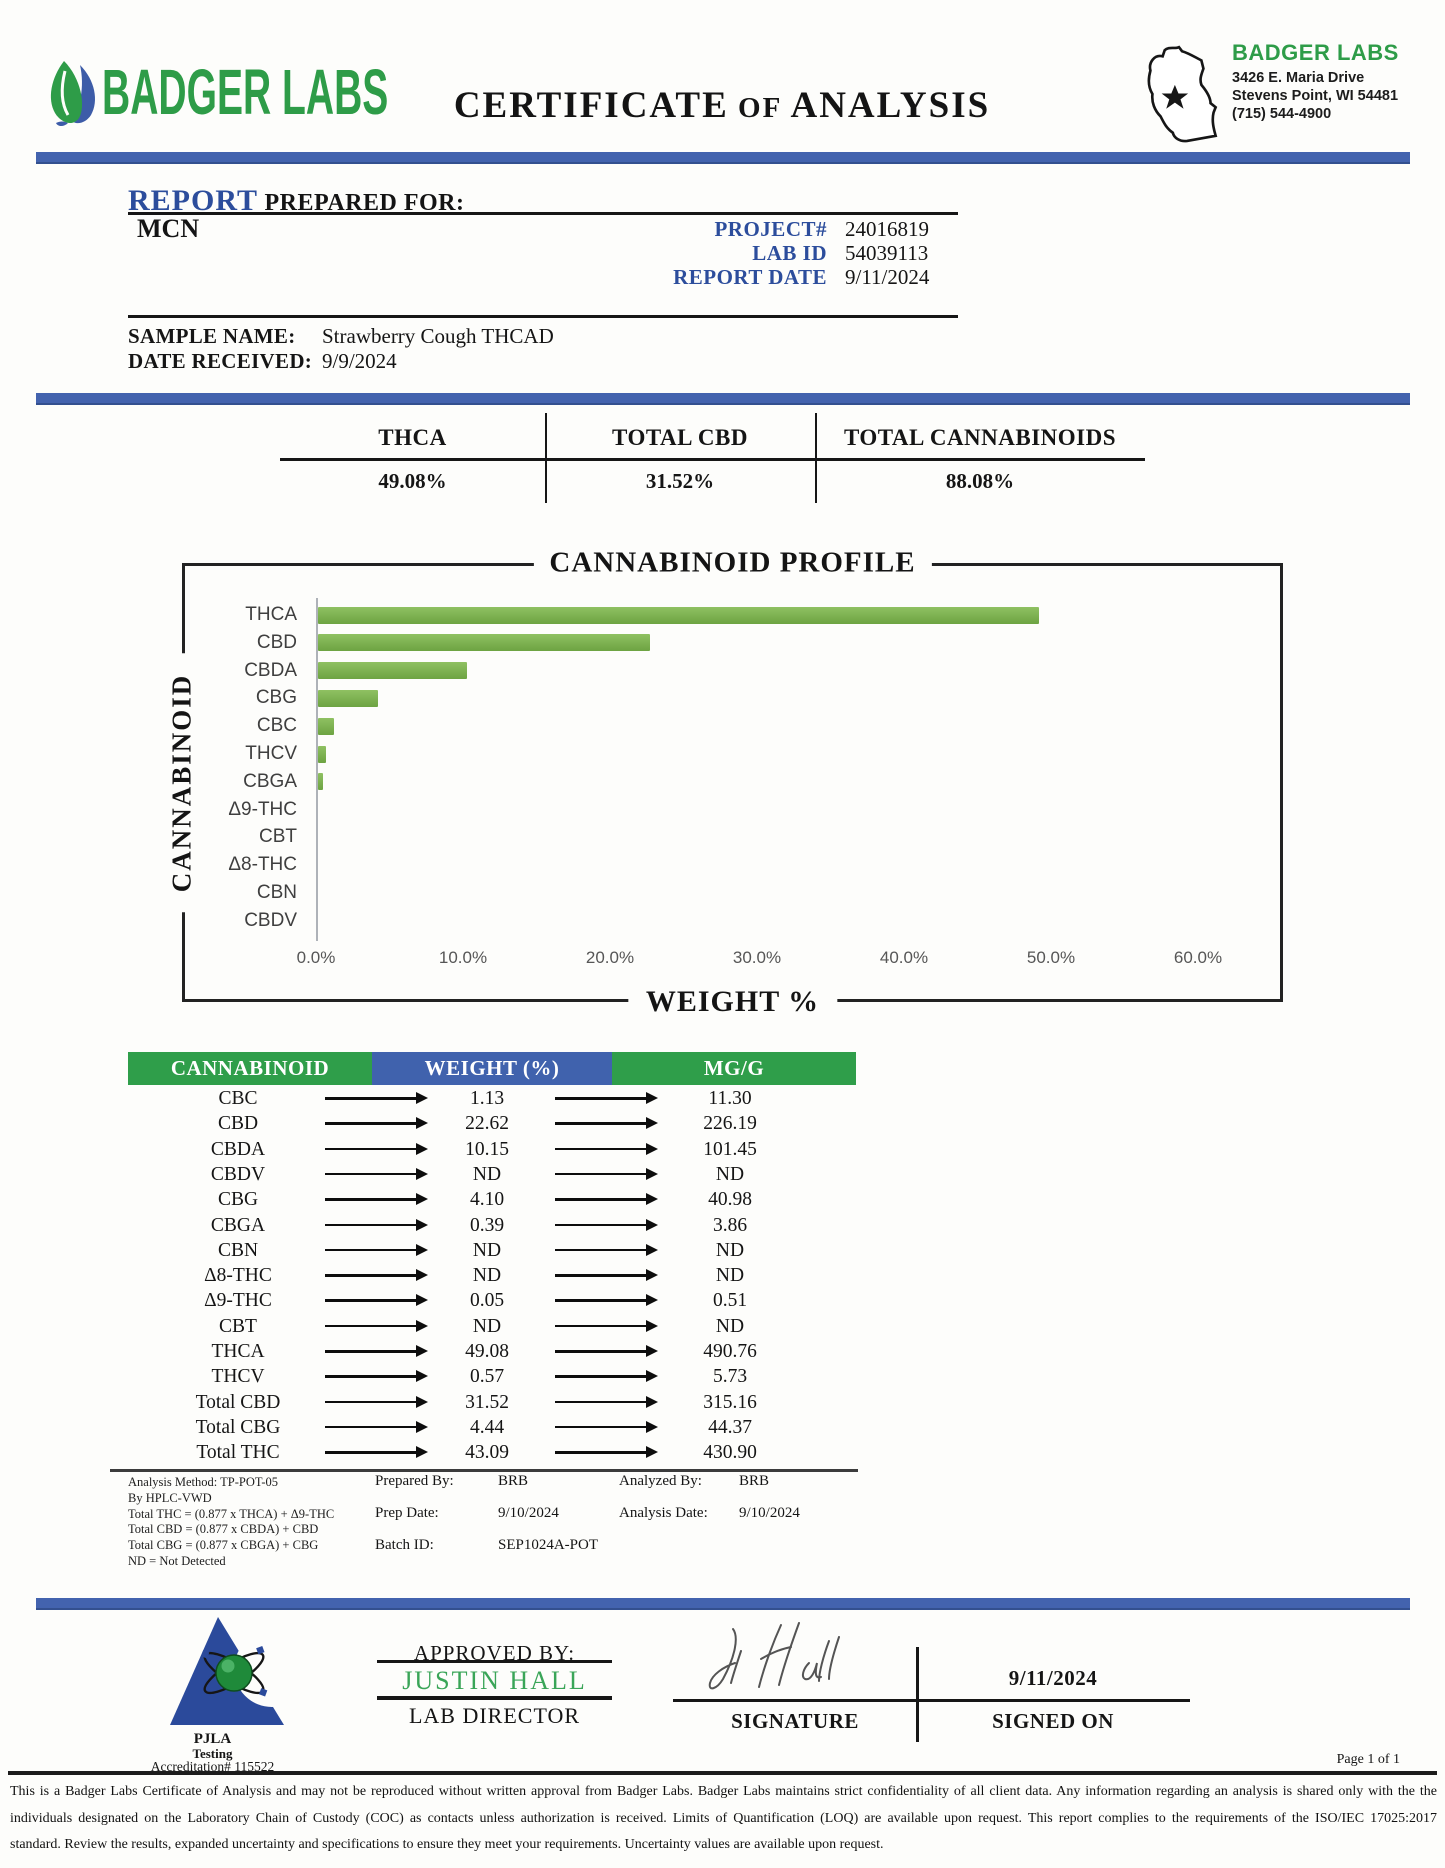  What do you see at coordinates (238, 1250) in the screenshot?
I see `table-row-name: CBN` at bounding box center [238, 1250].